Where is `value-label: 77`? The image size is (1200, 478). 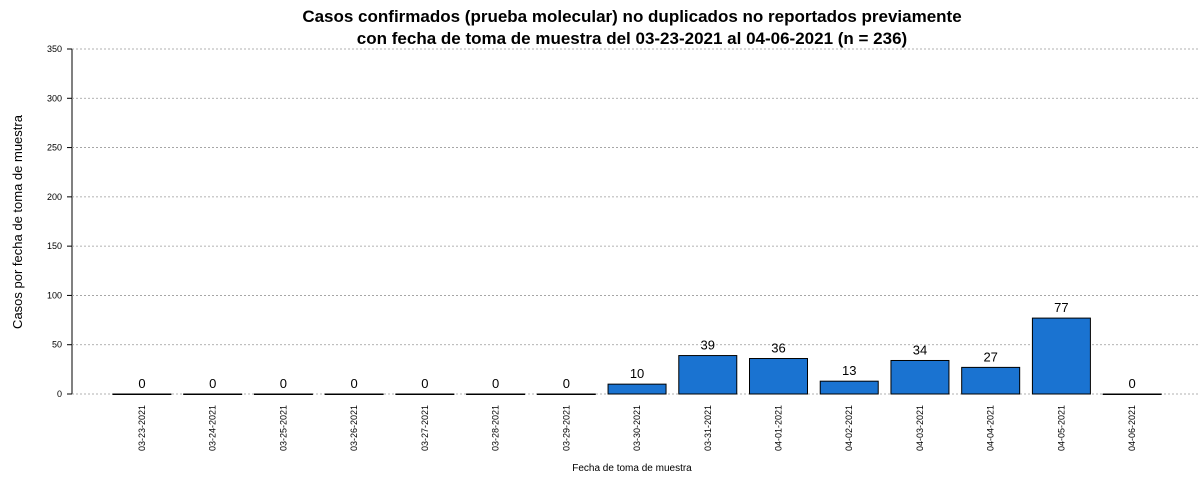
value-label: 77 is located at coordinates (1061, 307).